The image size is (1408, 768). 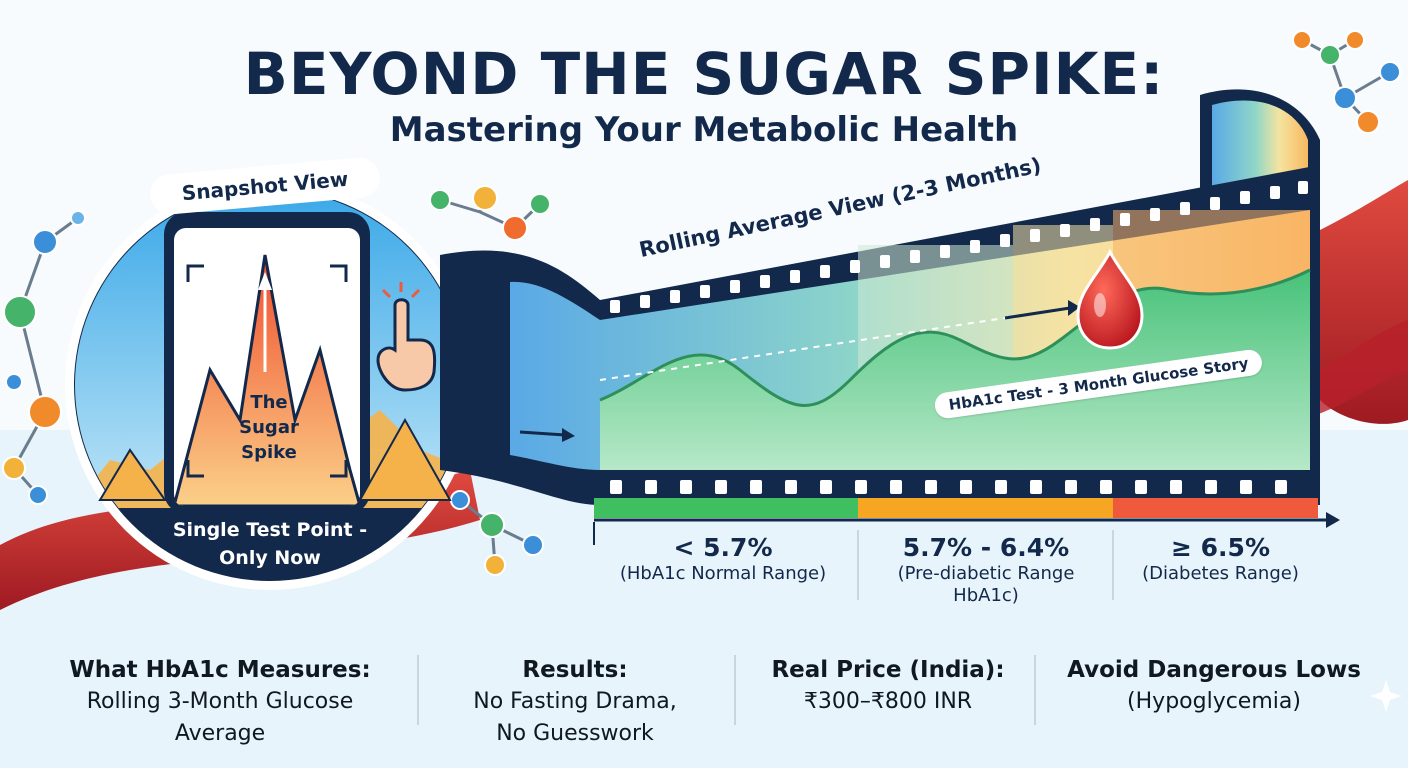 I want to click on page-title: BEYOND THE SUGAR SPIKE:, so click(x=704, y=74).